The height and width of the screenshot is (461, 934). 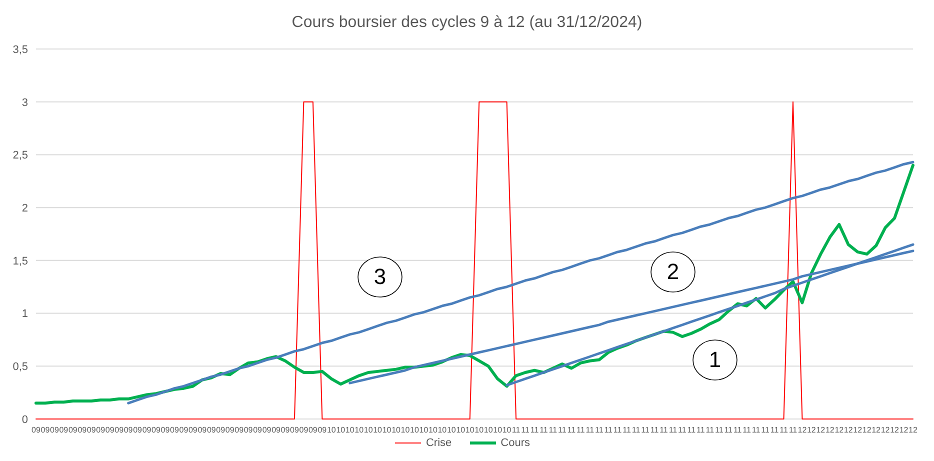 What do you see at coordinates (439, 443) in the screenshot?
I see `legend-label: Crise` at bounding box center [439, 443].